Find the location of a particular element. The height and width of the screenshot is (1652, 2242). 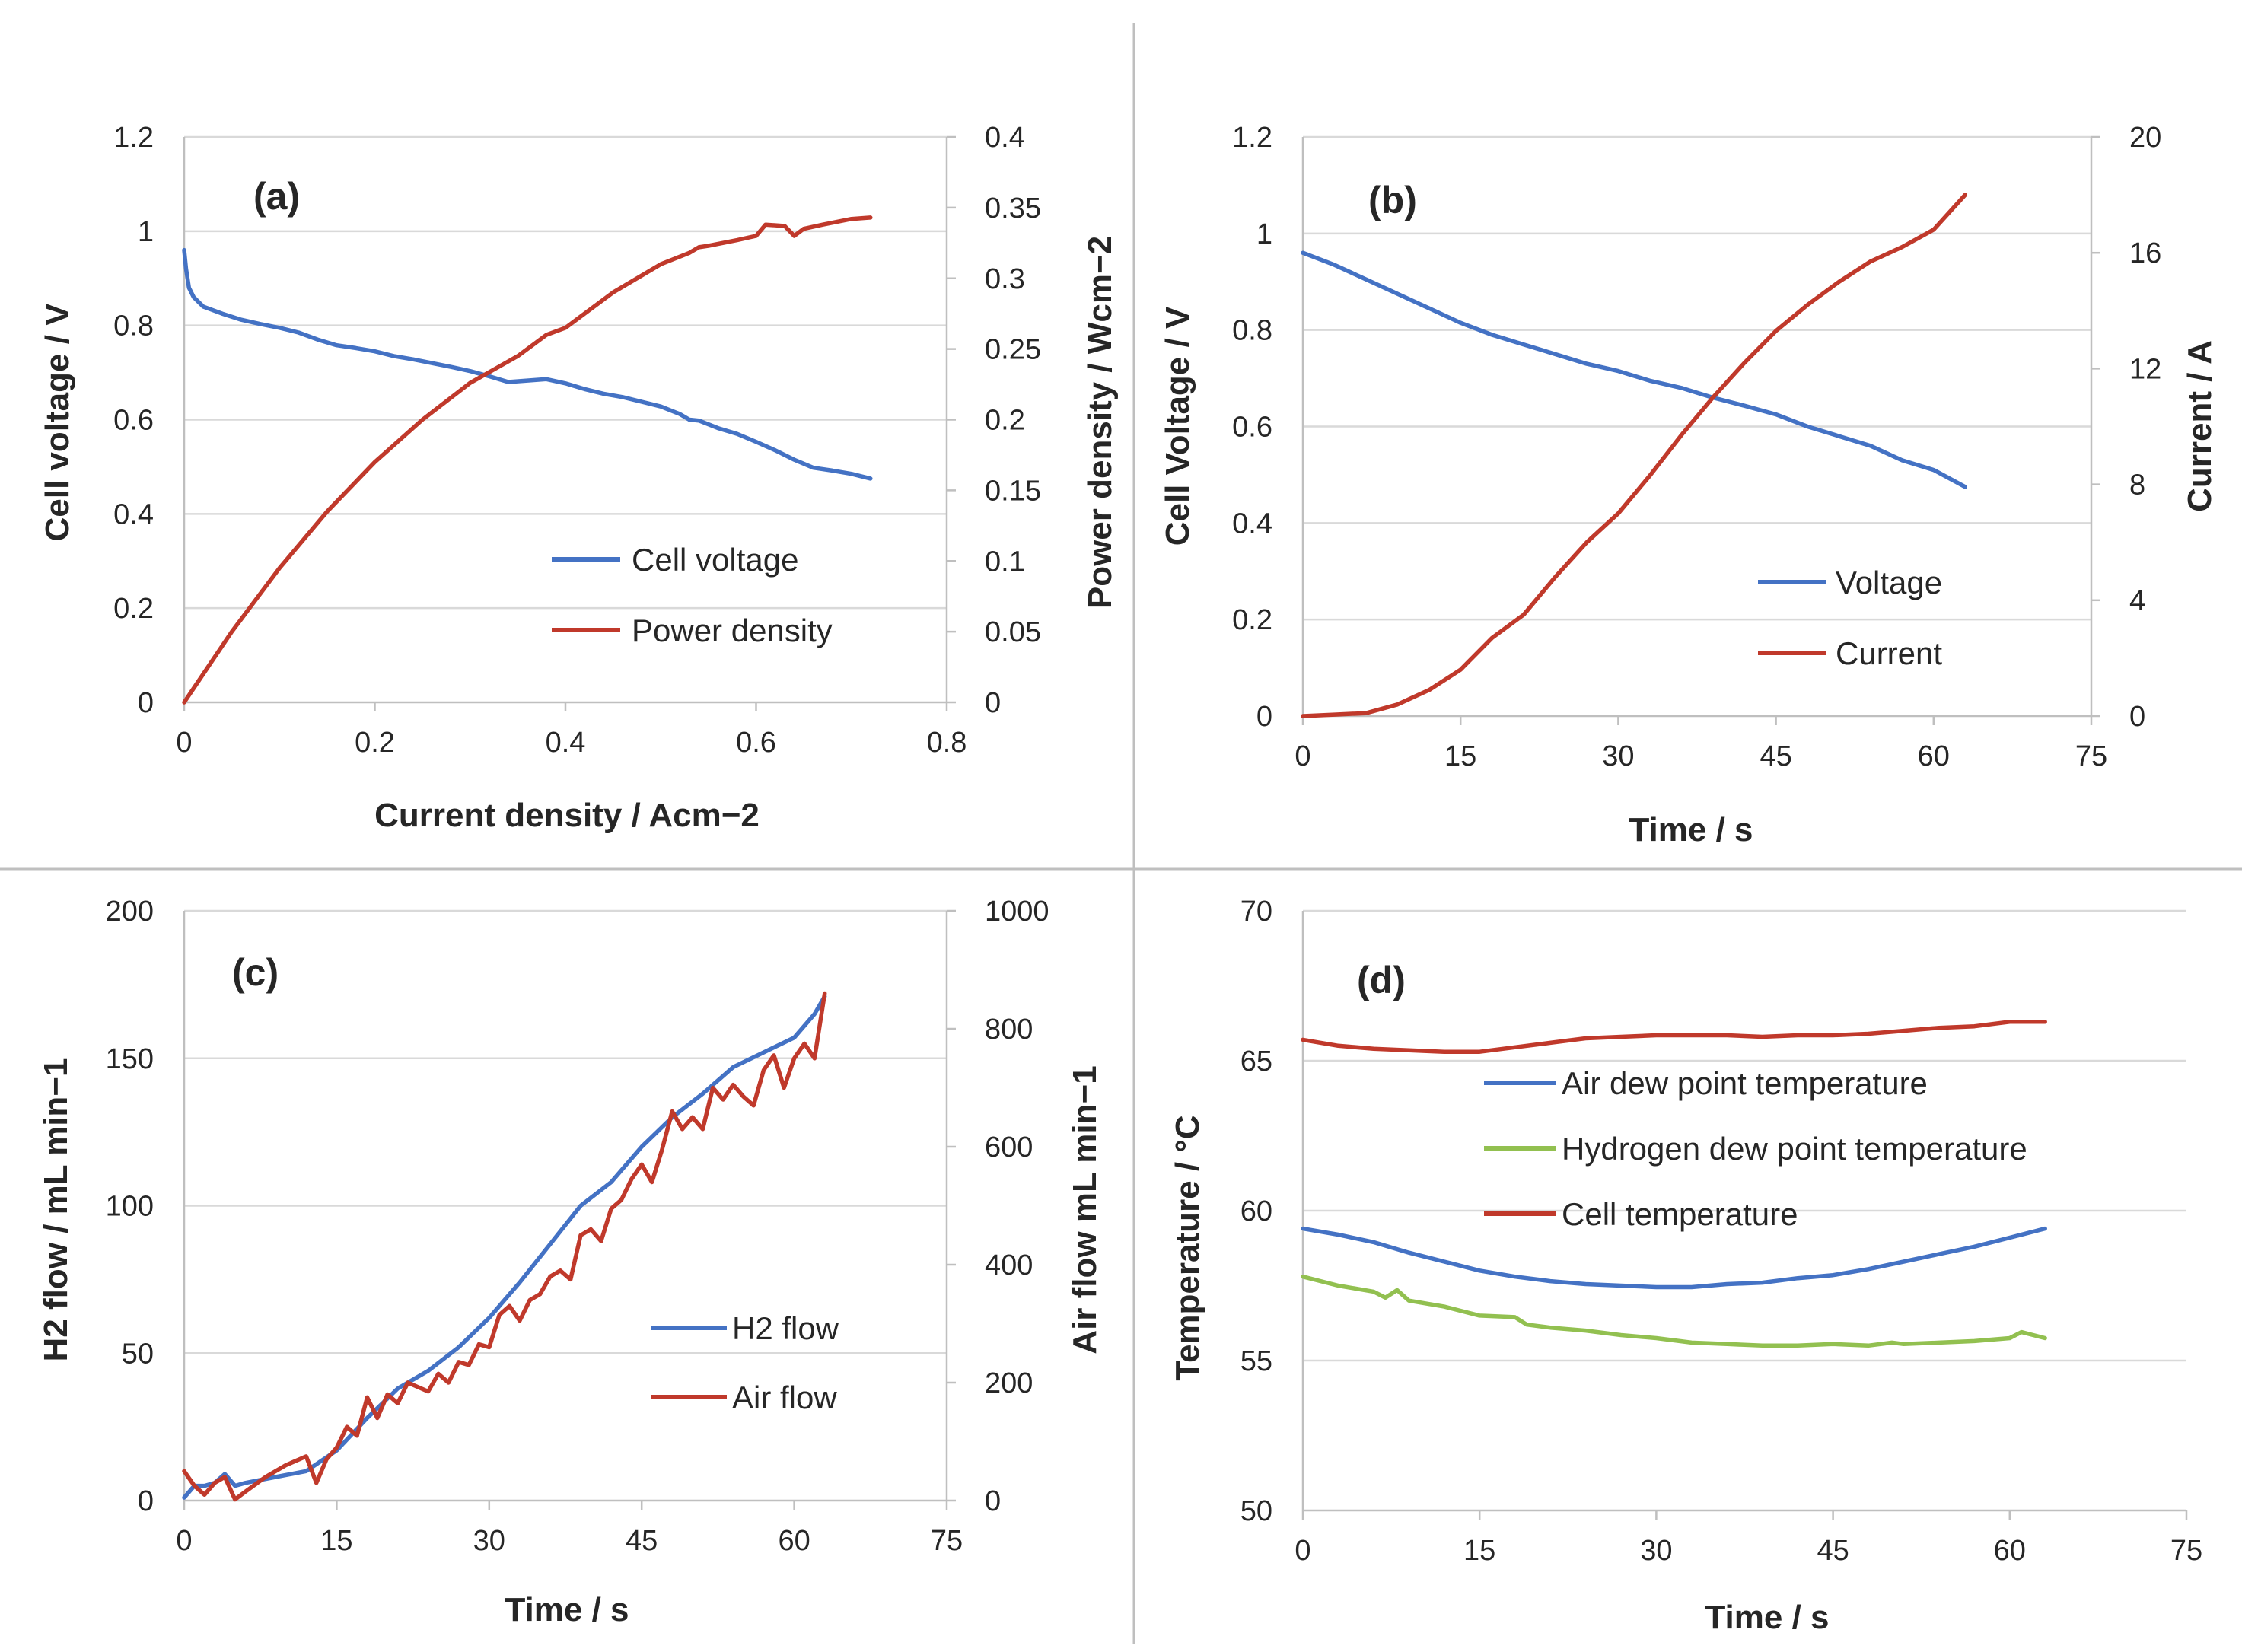

panel-c-y2label: Air flow mL min−1 is located at coordinates (1084, 1209).